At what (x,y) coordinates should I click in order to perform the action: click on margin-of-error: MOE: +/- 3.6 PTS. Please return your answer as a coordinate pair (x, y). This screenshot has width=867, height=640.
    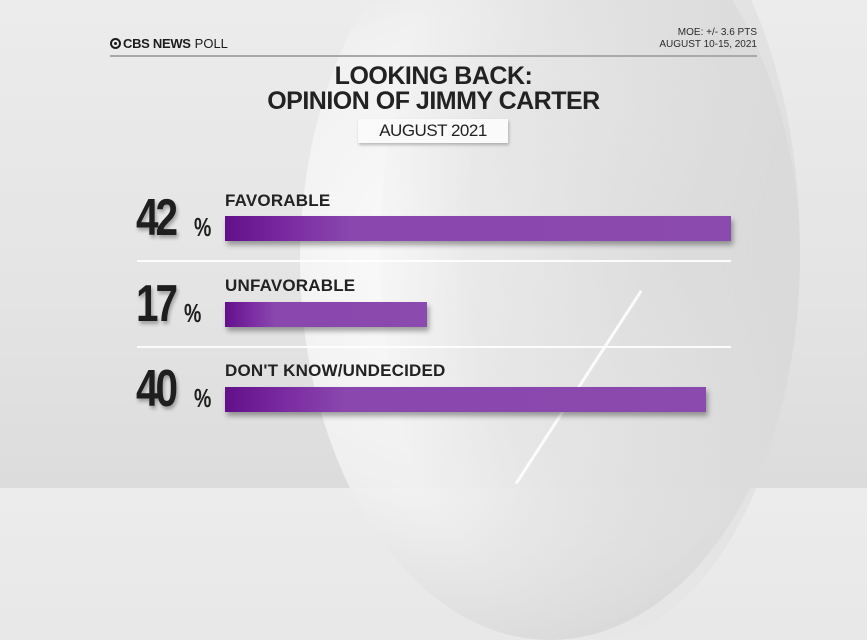
    Looking at the image, I should click on (717, 32).